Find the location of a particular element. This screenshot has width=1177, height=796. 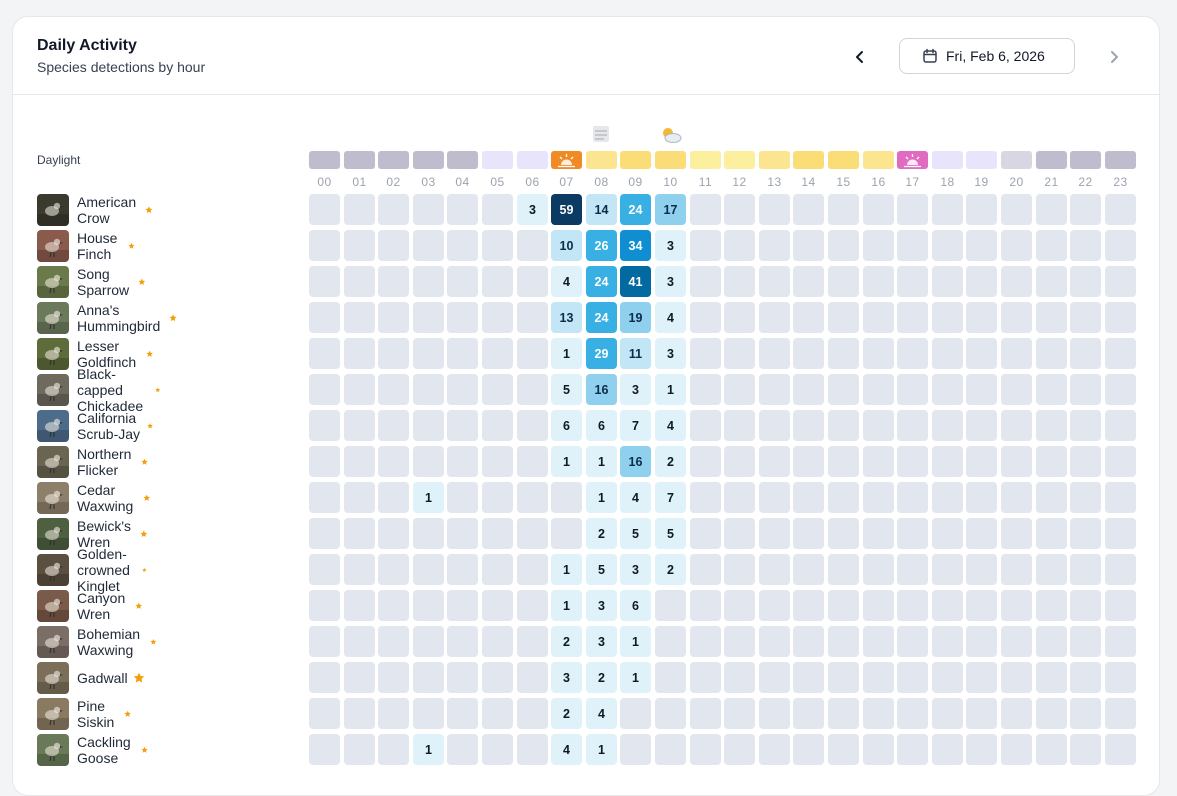

heatmap-cell: 4 is located at coordinates (566, 749).